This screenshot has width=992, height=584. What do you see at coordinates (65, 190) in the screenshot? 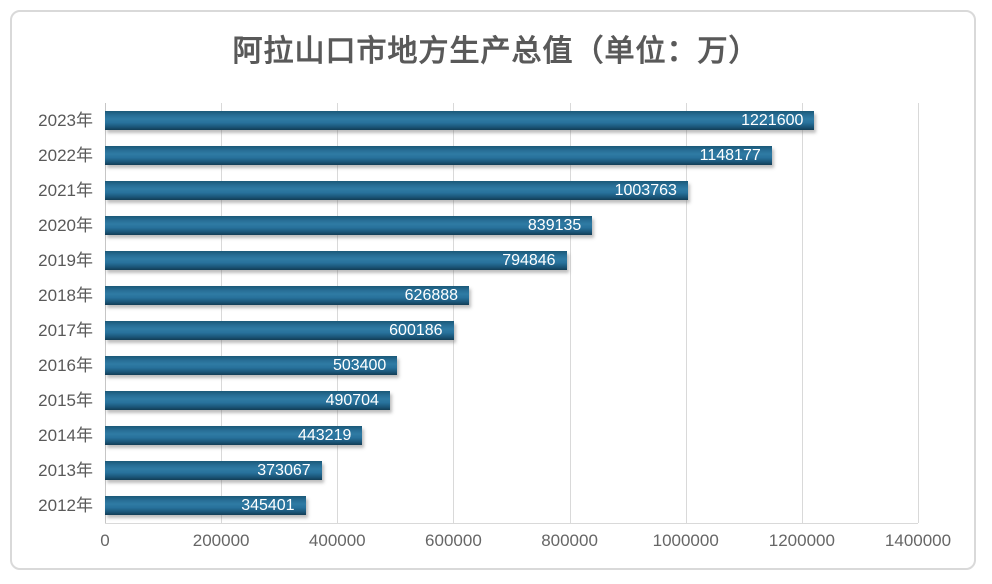
I see `y-axis-label: 2021年` at bounding box center [65, 190].